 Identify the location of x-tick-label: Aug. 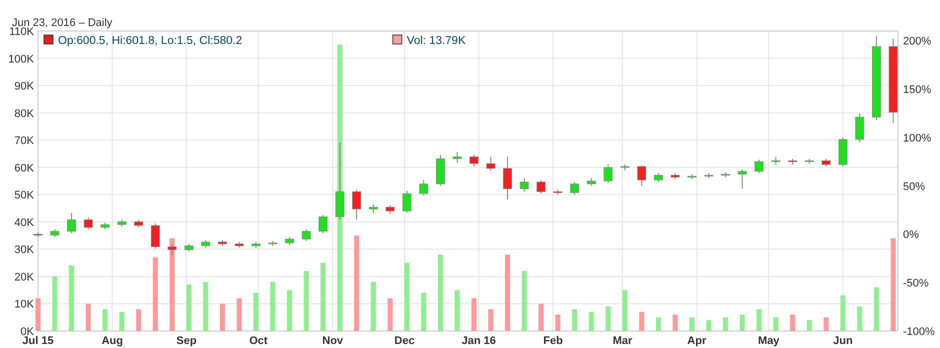
(112, 341).